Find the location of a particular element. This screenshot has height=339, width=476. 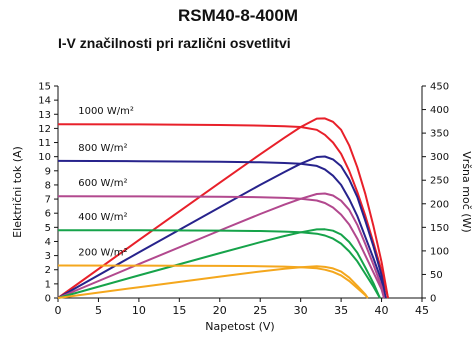

x-tick-label: 20 is located at coordinates (220, 310).